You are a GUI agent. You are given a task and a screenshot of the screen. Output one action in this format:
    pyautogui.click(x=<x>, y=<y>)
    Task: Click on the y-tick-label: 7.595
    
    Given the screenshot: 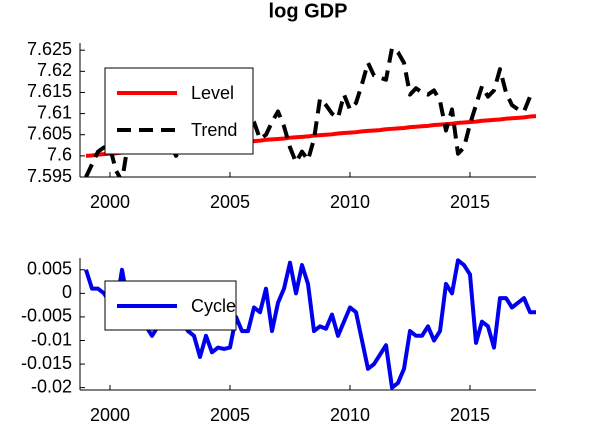 What is the action you would take?
    pyautogui.click(x=49, y=176)
    